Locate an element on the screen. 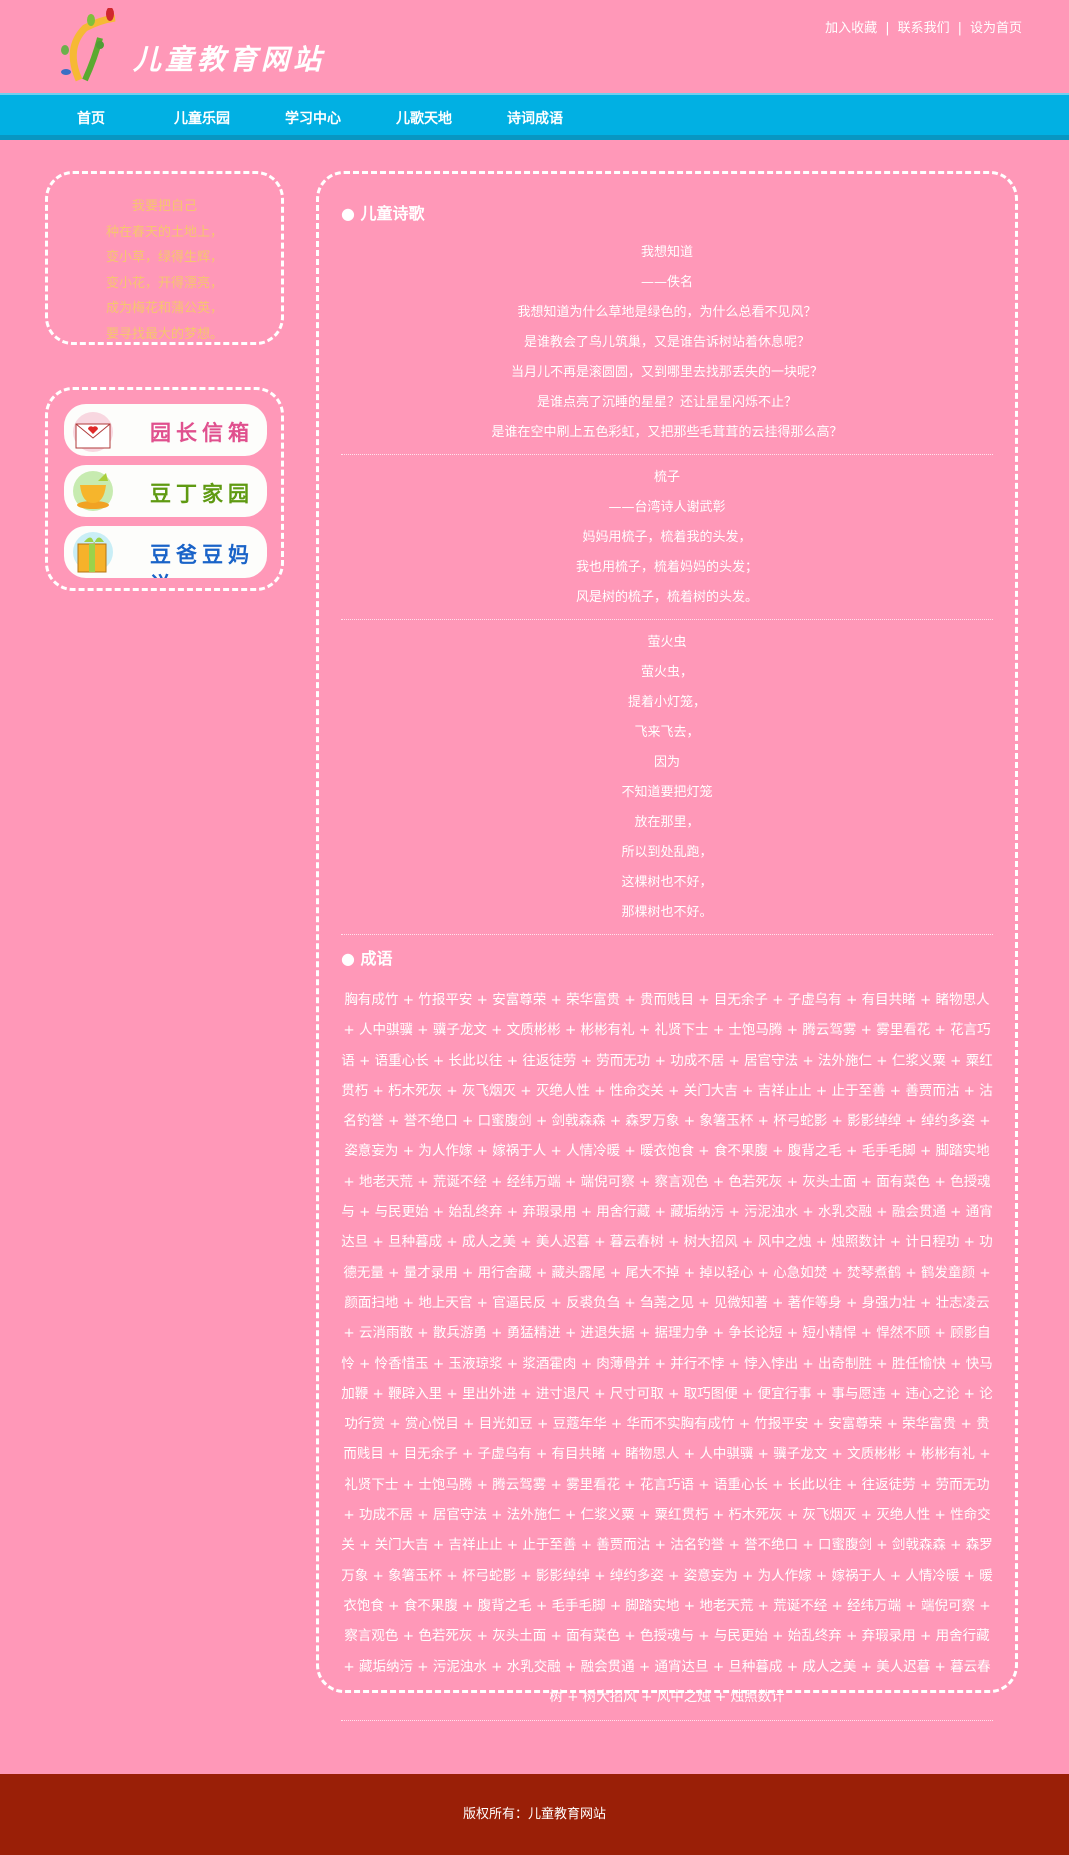 This screenshot has height=1855, width=1069. button-label: 豆爸豆妈说 is located at coordinates (202, 560).